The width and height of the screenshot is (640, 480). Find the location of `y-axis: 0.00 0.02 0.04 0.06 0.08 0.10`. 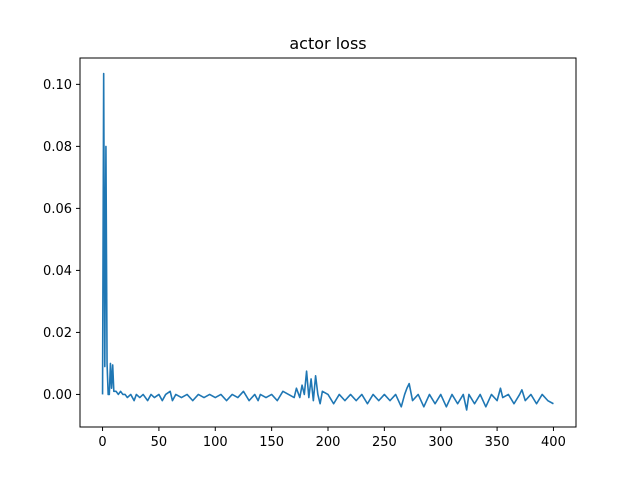

y-axis: 0.00 0.02 0.04 0.06 0.08 0.10 is located at coordinates (61, 240).